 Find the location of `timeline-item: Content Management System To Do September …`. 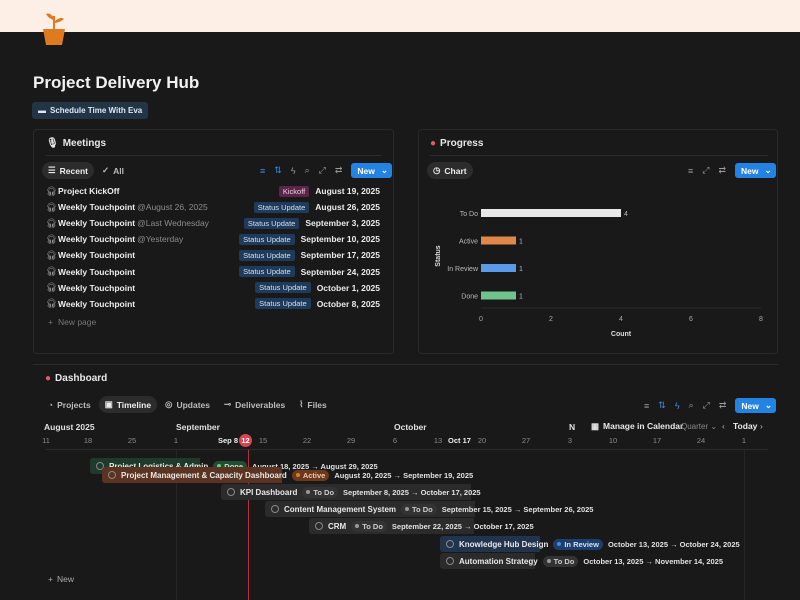

timeline-item: Content Management System To Do September … is located at coordinates (429, 509).